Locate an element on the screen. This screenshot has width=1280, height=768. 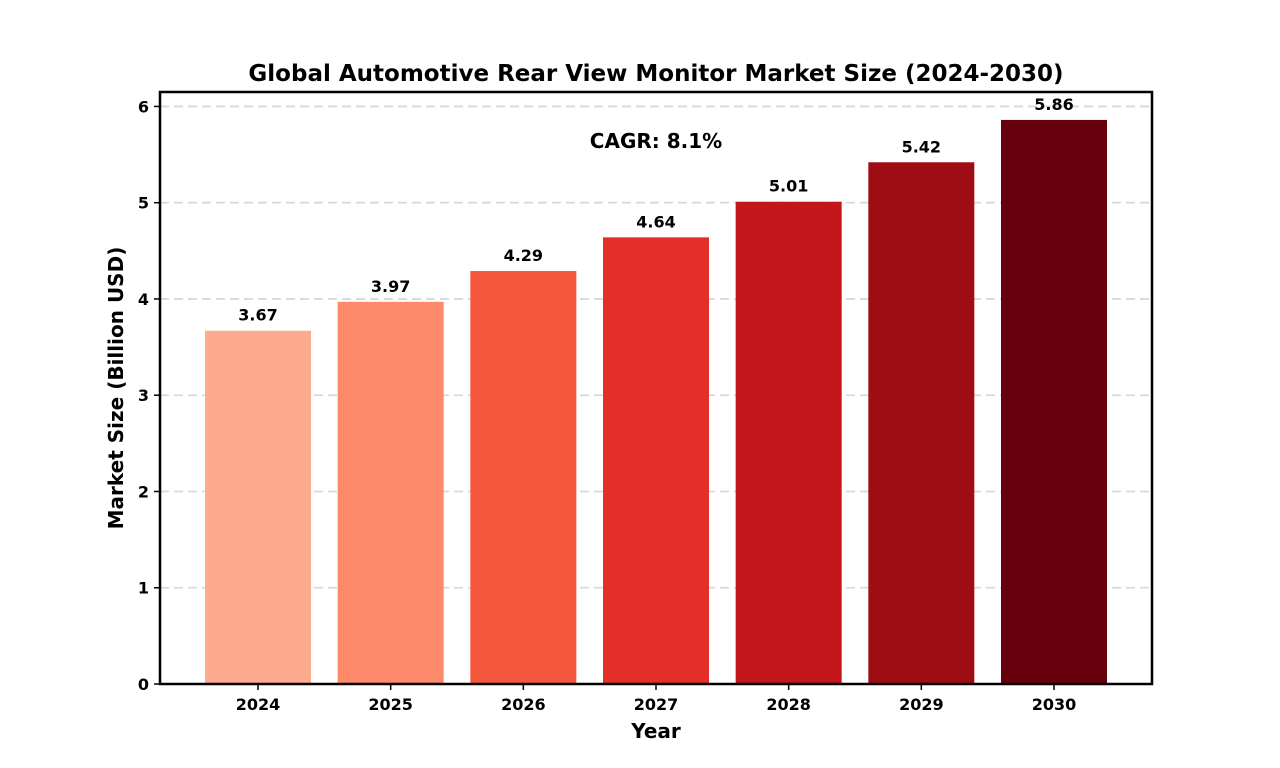
bar-value-label: 5.42 is located at coordinates (921, 146).